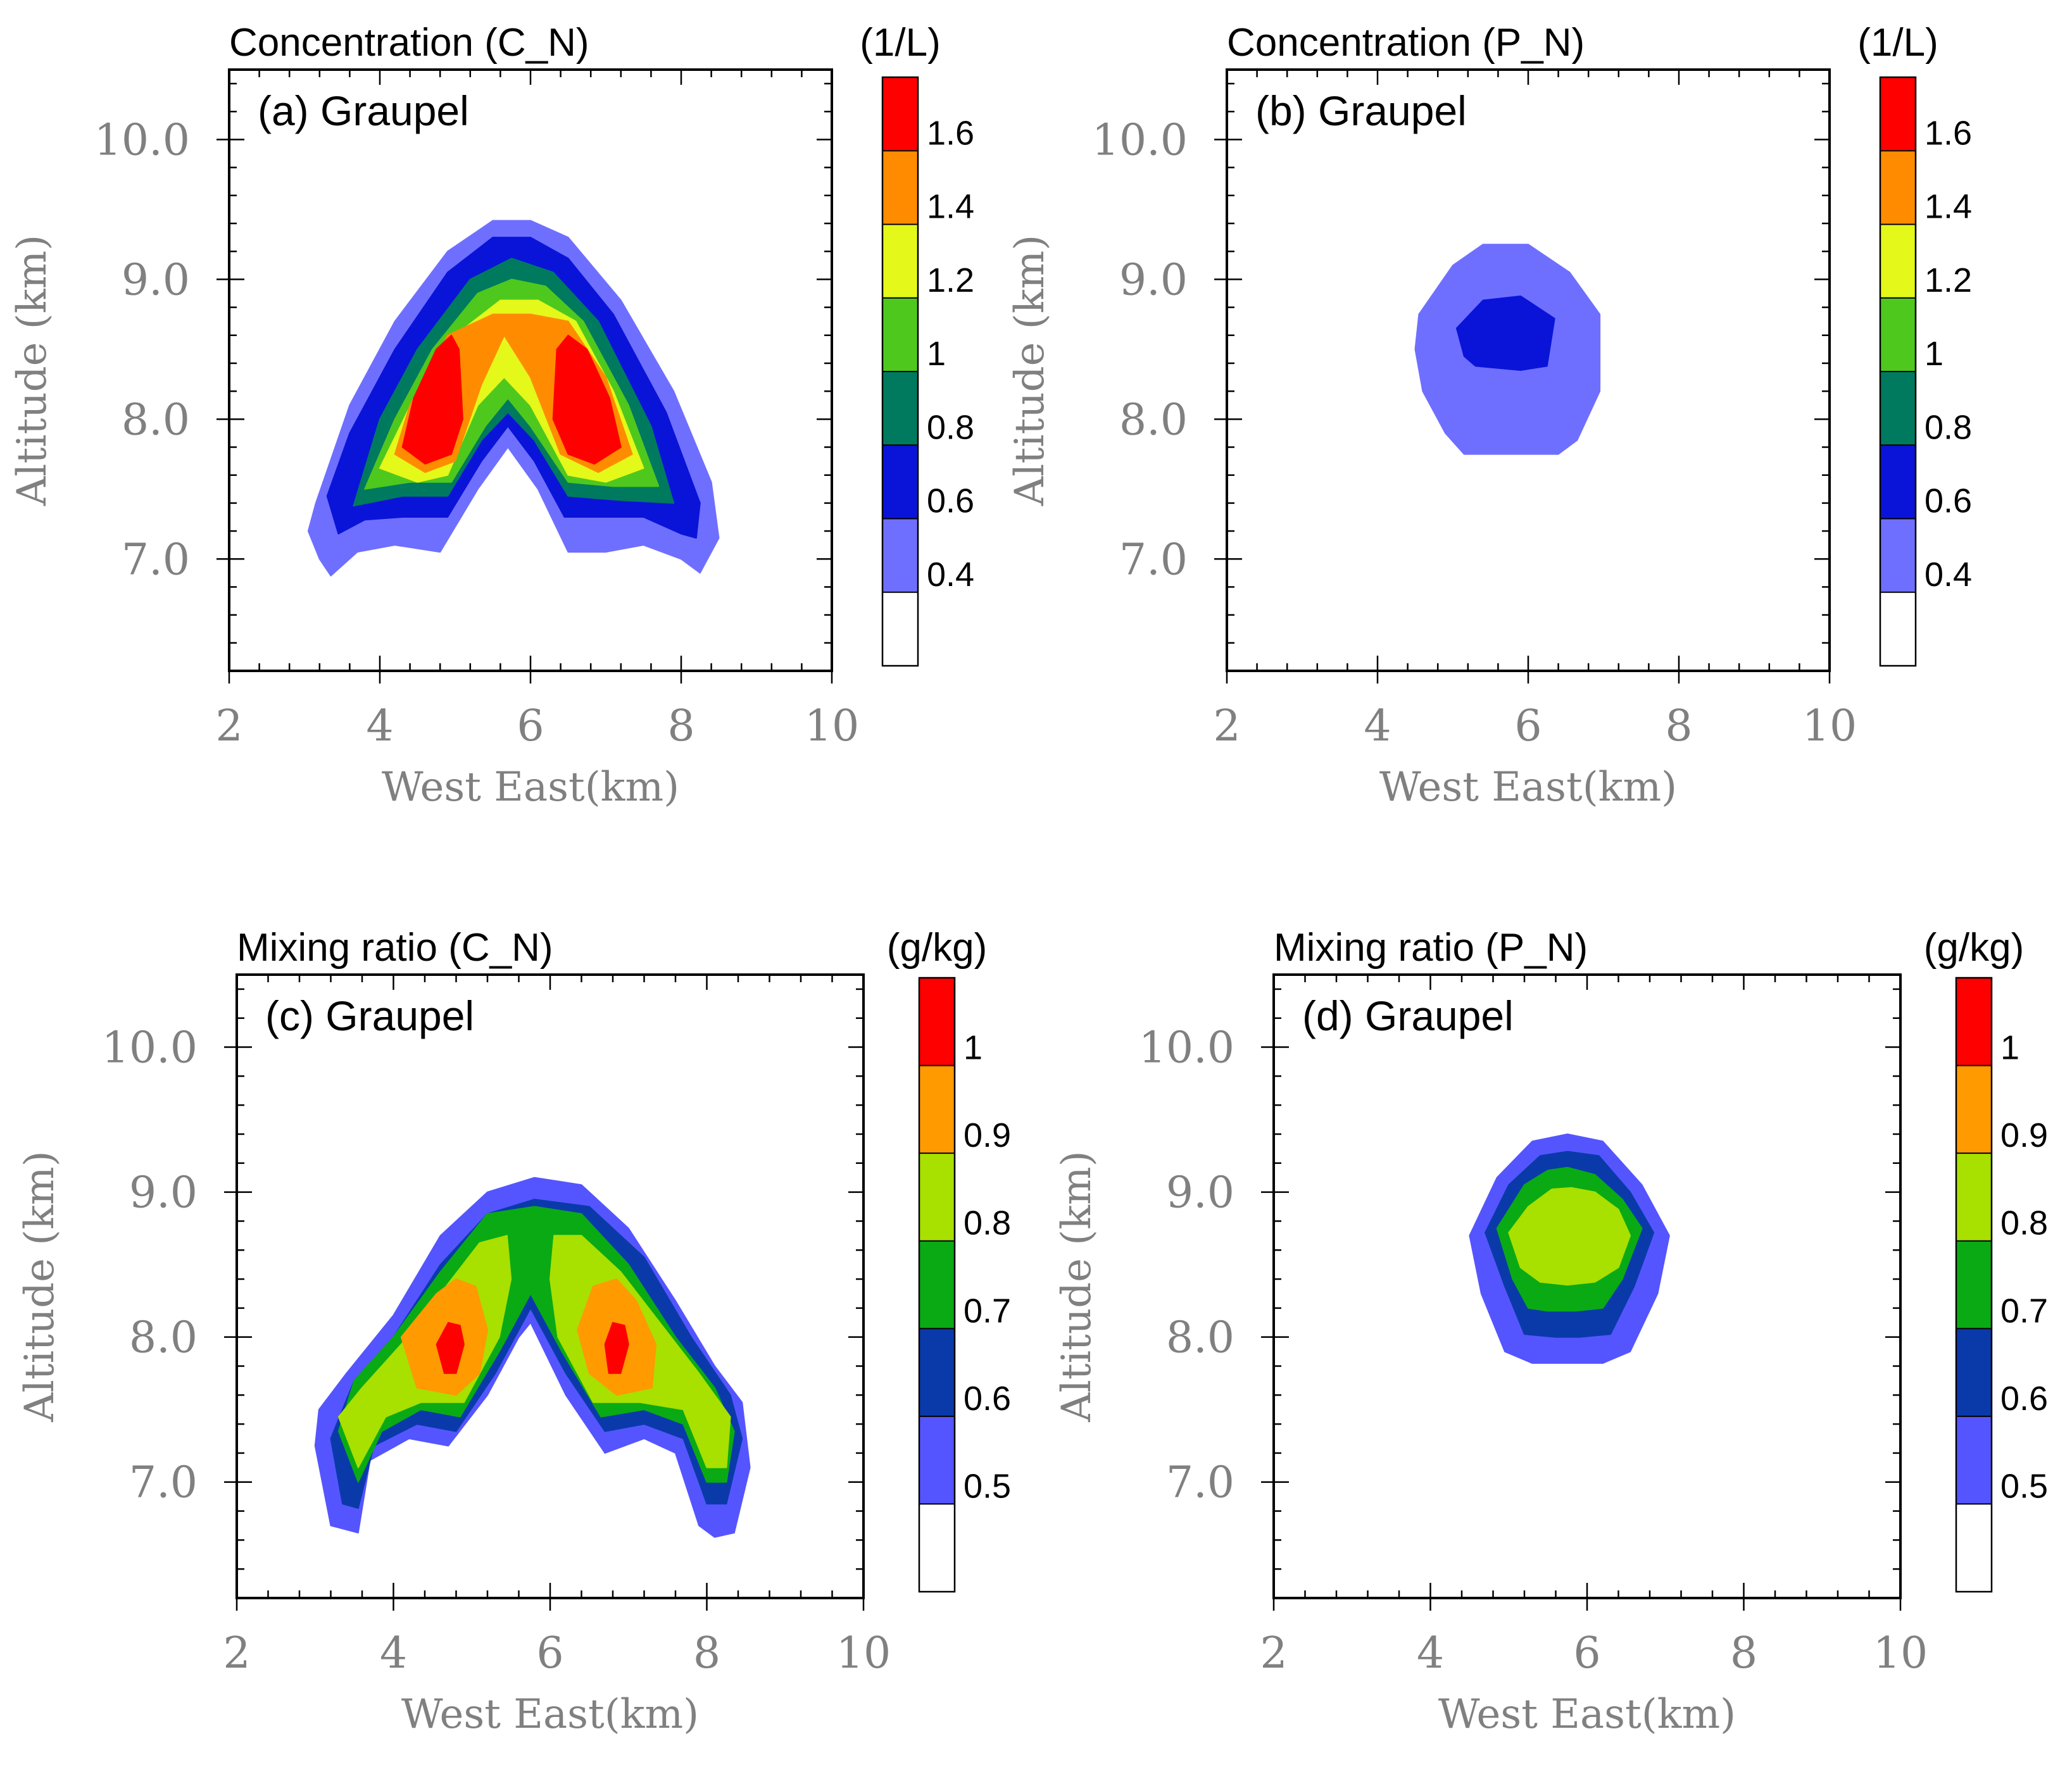 The height and width of the screenshot is (1786, 2072). I want to click on panel-title: Mixing ratio (P_N), so click(1431, 948).